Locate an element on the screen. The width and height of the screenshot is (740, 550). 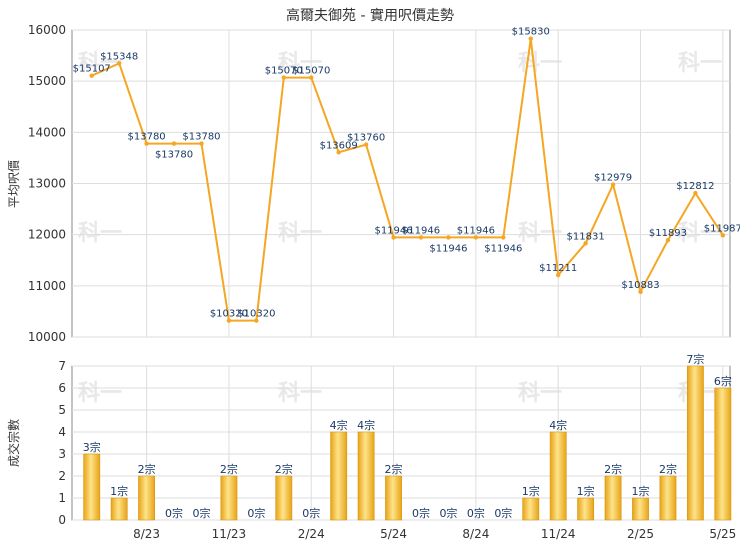
price-point-label: $11987 is located at coordinates (722, 228).